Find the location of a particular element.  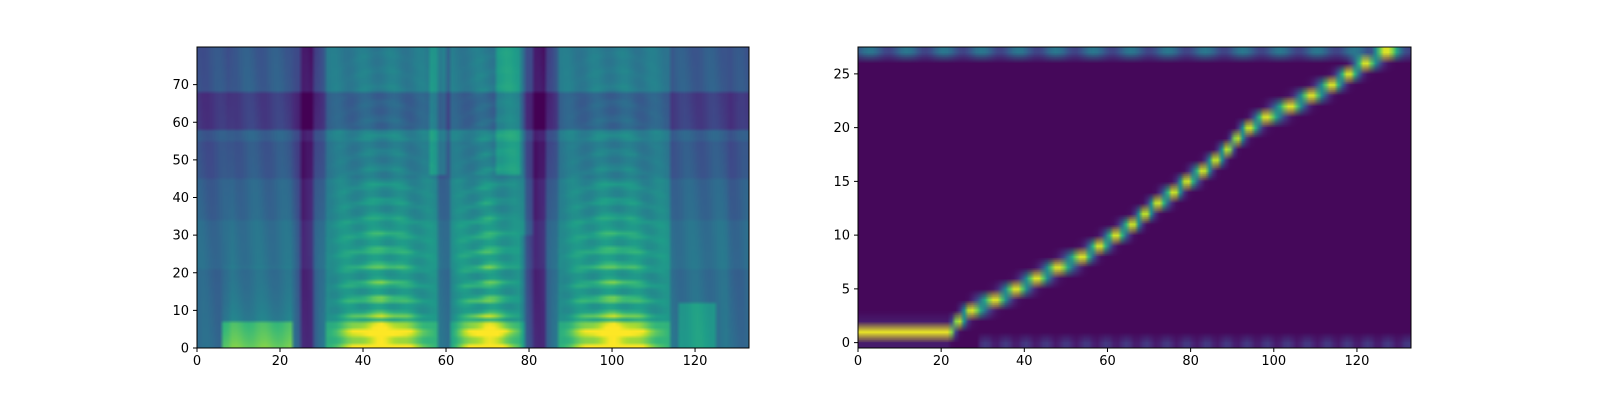

alignment-x-tick-label: 40 is located at coordinates (1024, 361).